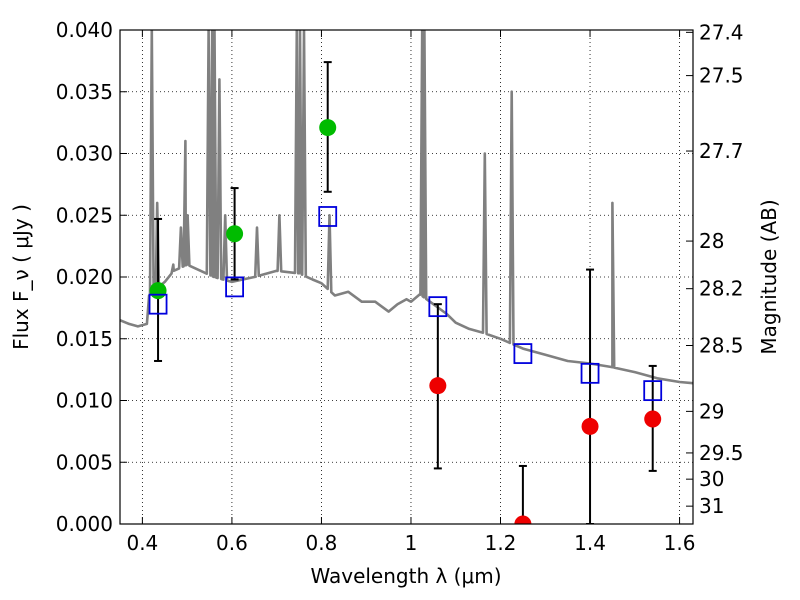  What do you see at coordinates (590, 543) in the screenshot?
I see `x-tick-label: 1.4` at bounding box center [590, 543].